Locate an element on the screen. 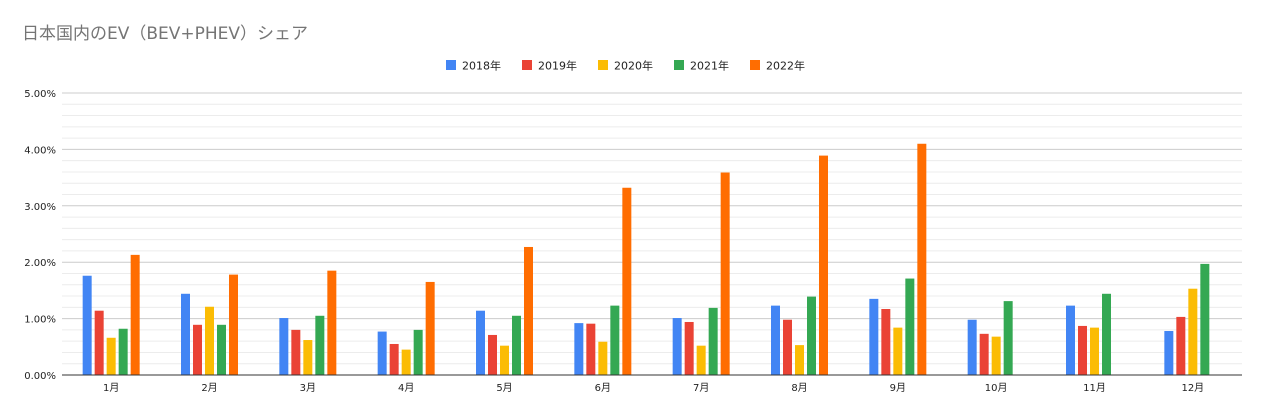 The width and height of the screenshot is (1264, 416). bar-2018年-10月 is located at coordinates (972, 347).